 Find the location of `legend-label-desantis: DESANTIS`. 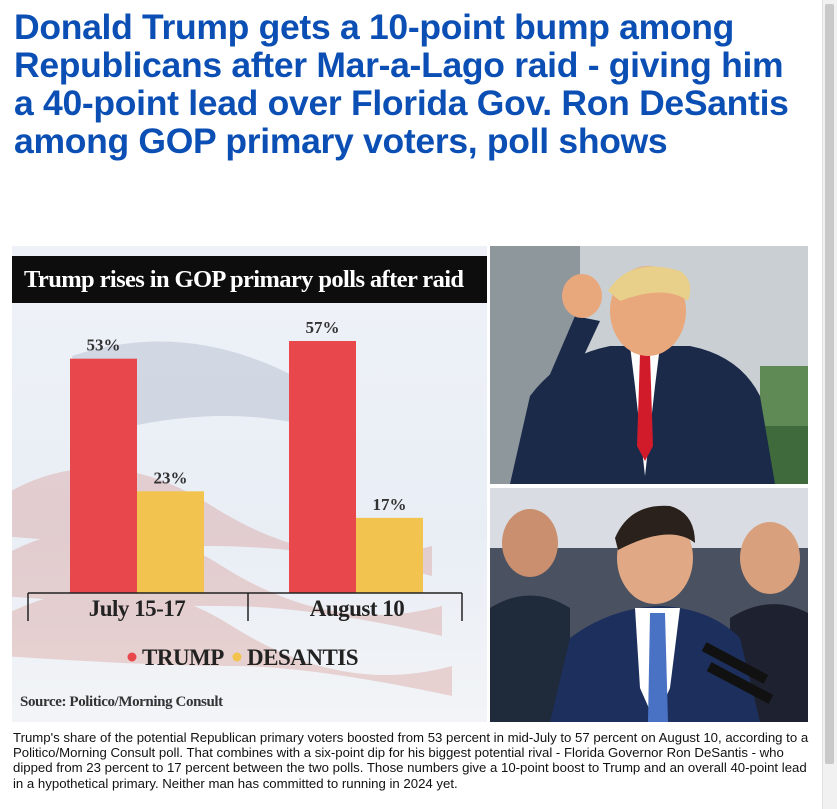

legend-label-desantis: DESANTIS is located at coordinates (302, 657).